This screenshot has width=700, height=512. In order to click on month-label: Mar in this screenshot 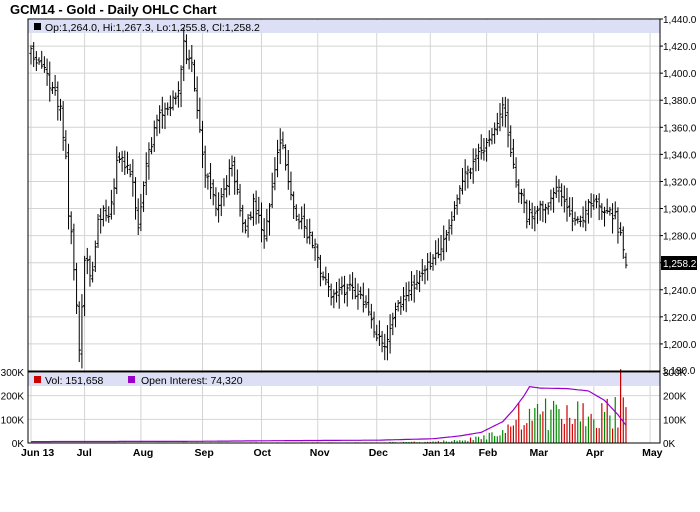, I will do `click(539, 453)`.